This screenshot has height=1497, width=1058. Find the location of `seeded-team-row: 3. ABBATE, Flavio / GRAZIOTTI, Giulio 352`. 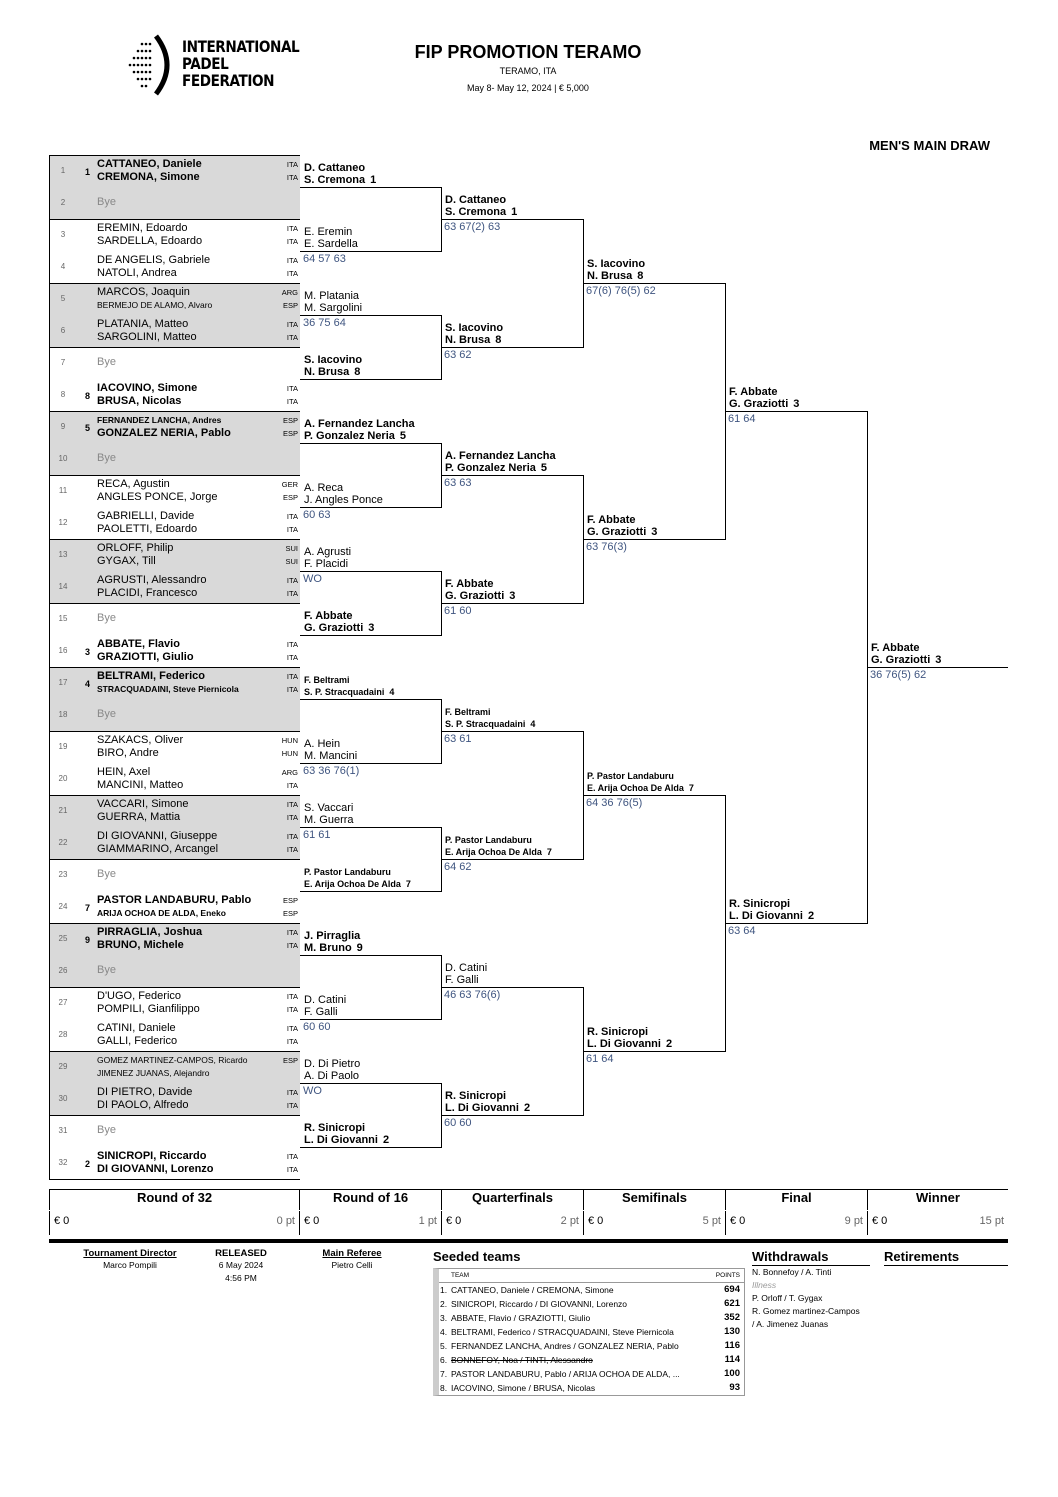

seeded-team-row: 3. ABBATE, Flavio / GRAZIOTTI, Giulio 352 is located at coordinates (591, 1318).